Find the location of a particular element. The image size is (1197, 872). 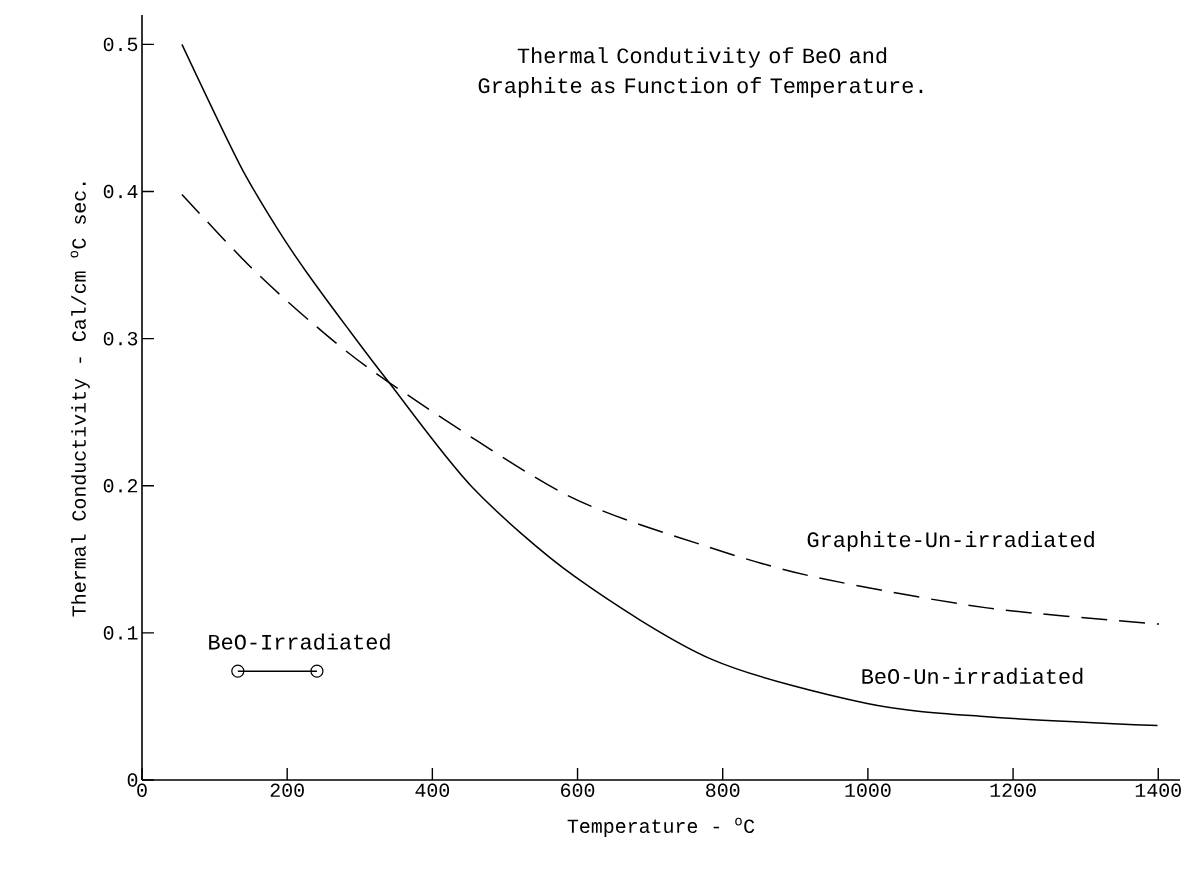

y-tick-label: 0.2 is located at coordinates (120, 486).